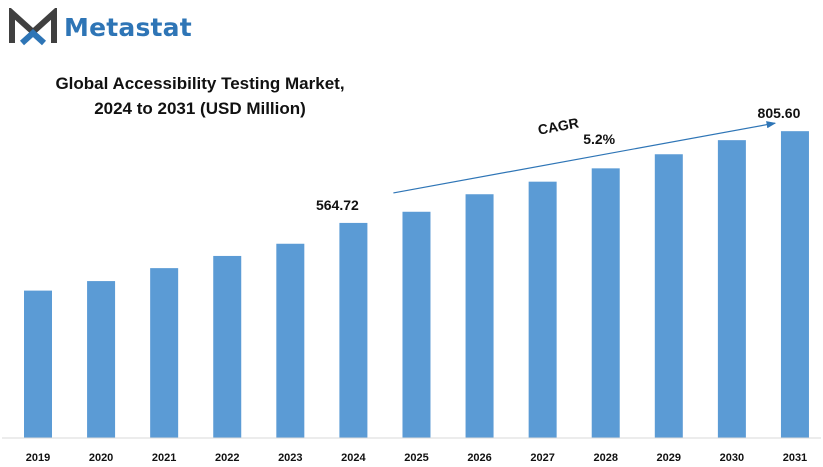  What do you see at coordinates (794, 284) in the screenshot?
I see `bar-2031` at bounding box center [794, 284].